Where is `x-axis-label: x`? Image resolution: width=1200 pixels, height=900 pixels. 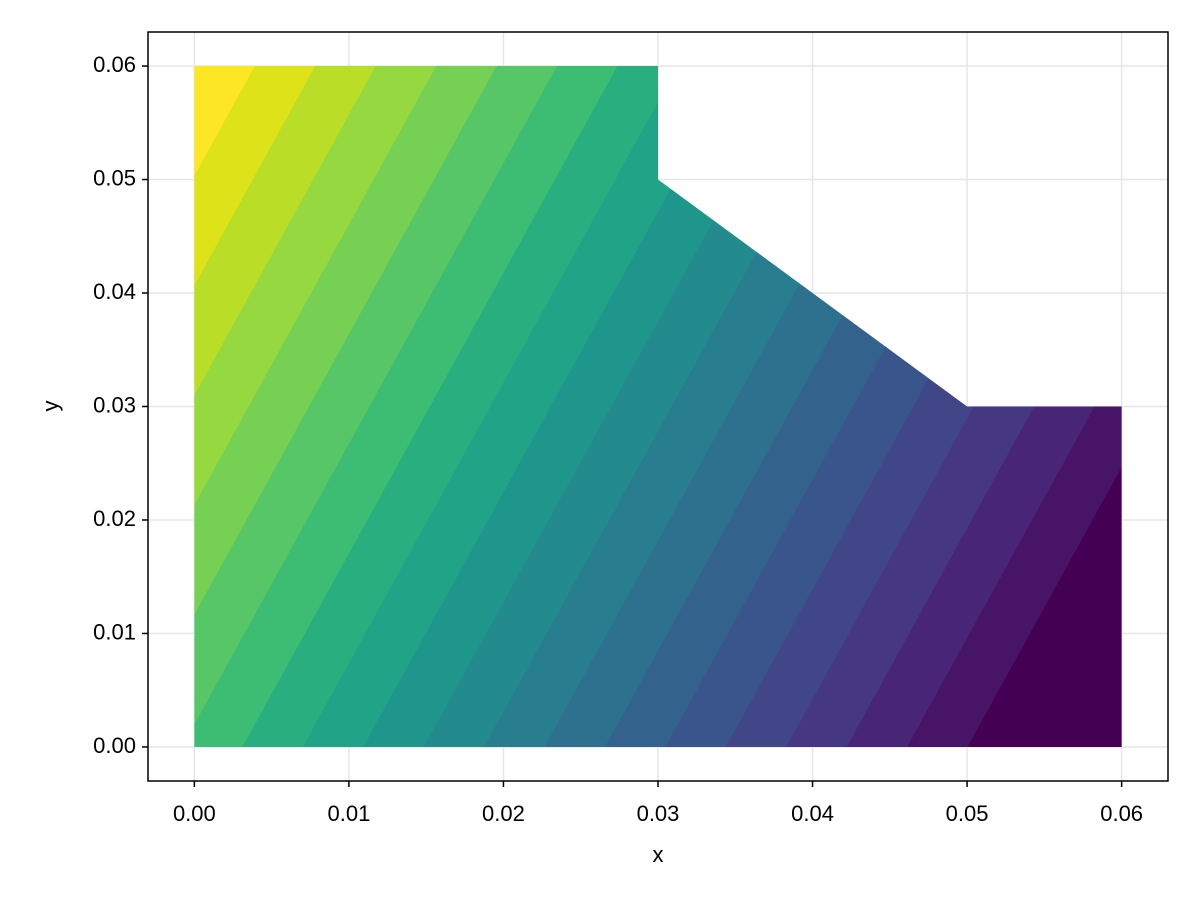
x-axis-label: x is located at coordinates (658, 854).